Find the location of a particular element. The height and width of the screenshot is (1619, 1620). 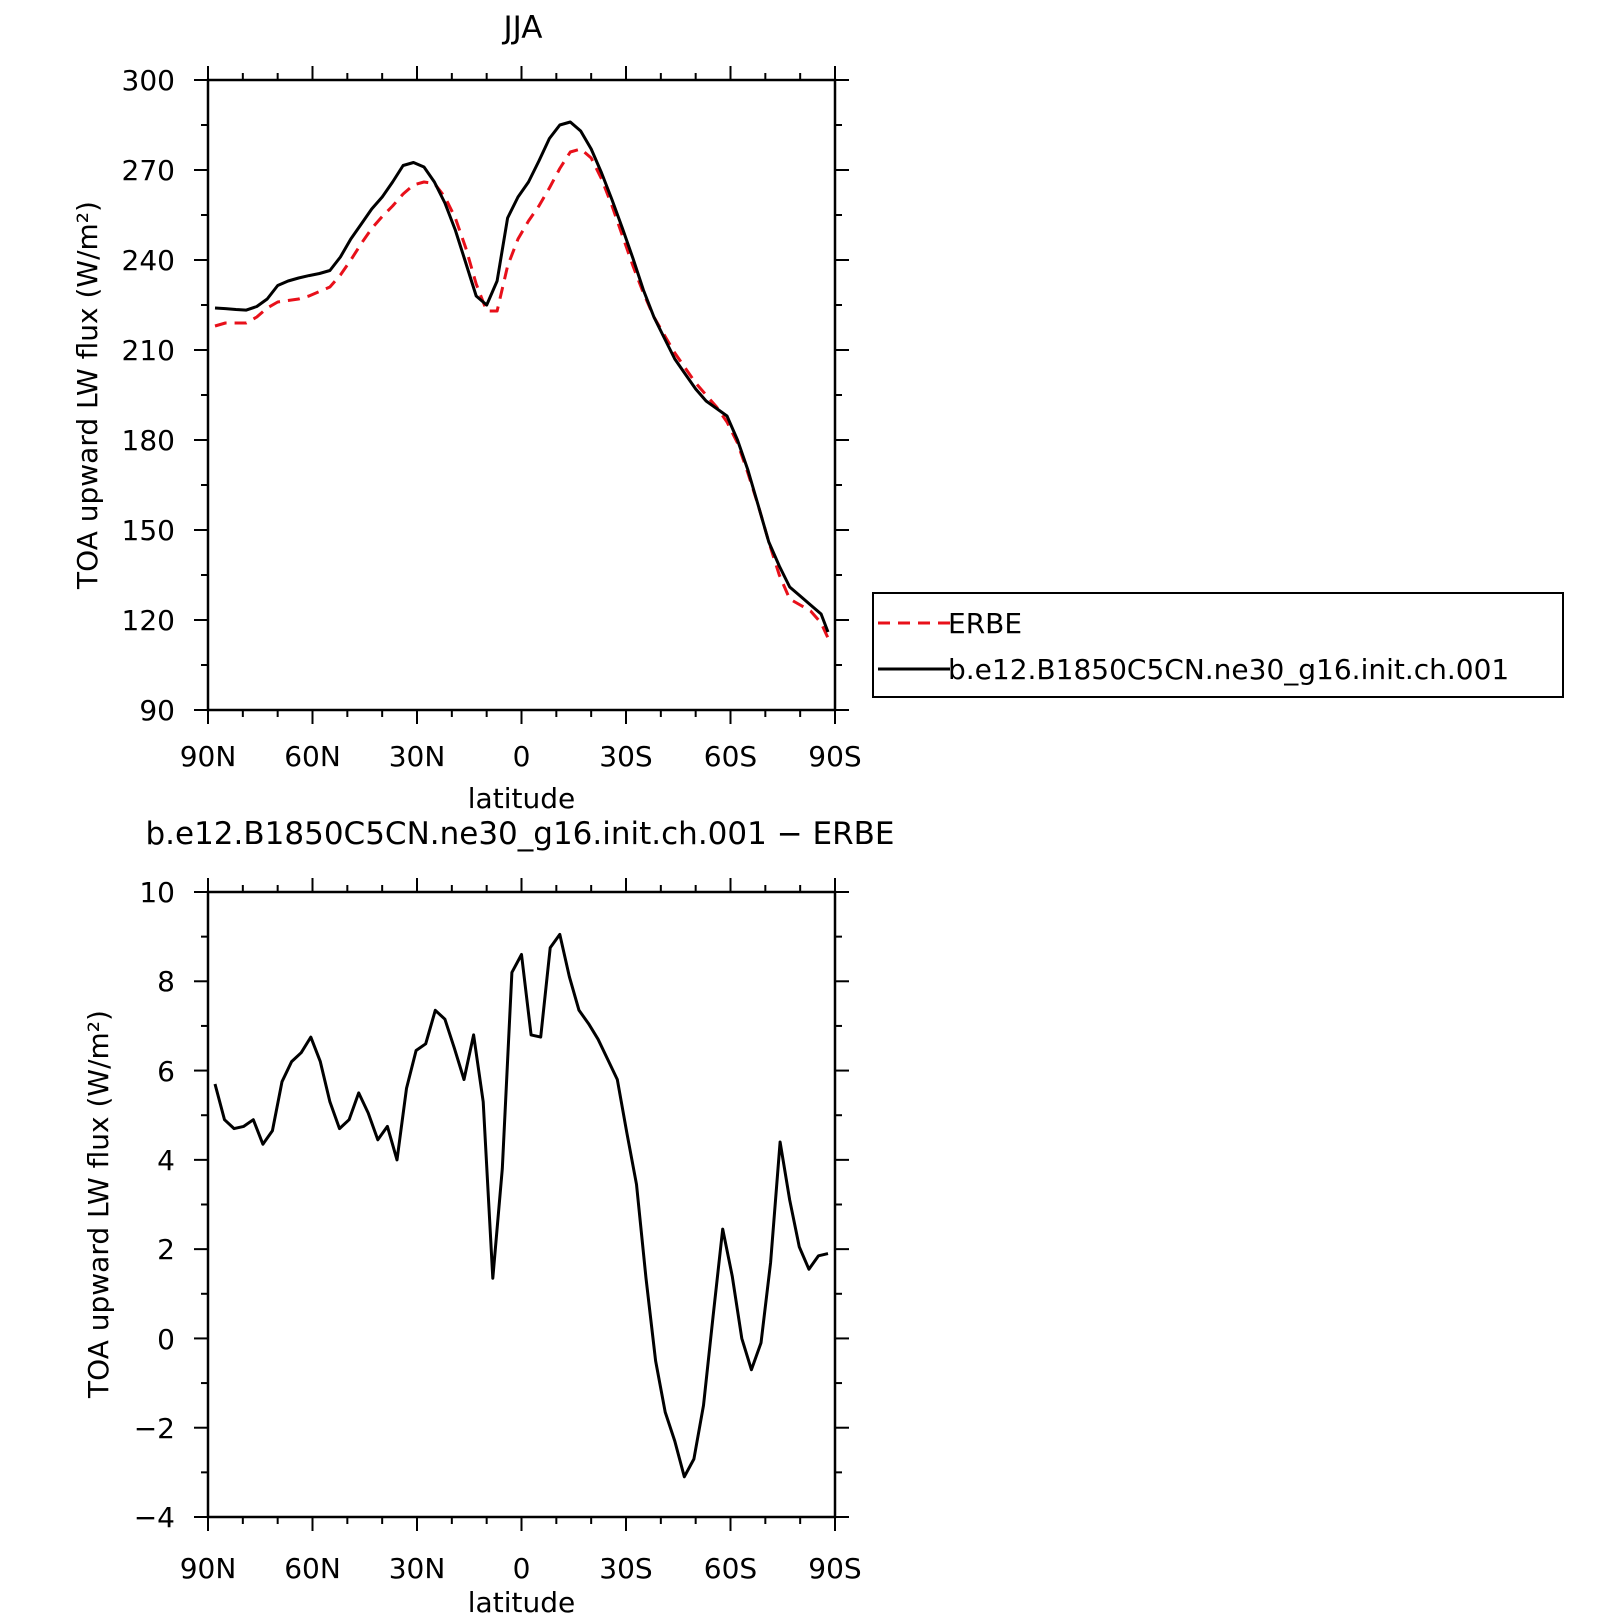

top-chart-title: JJA is located at coordinates (522, 28).